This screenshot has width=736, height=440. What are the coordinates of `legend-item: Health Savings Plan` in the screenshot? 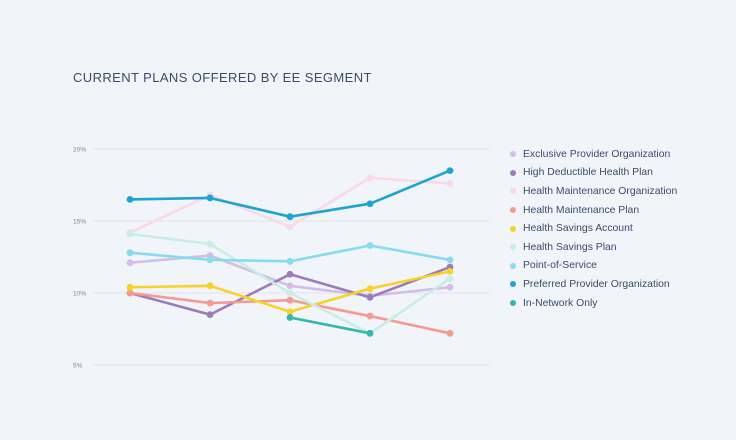 It's located at (593, 247).